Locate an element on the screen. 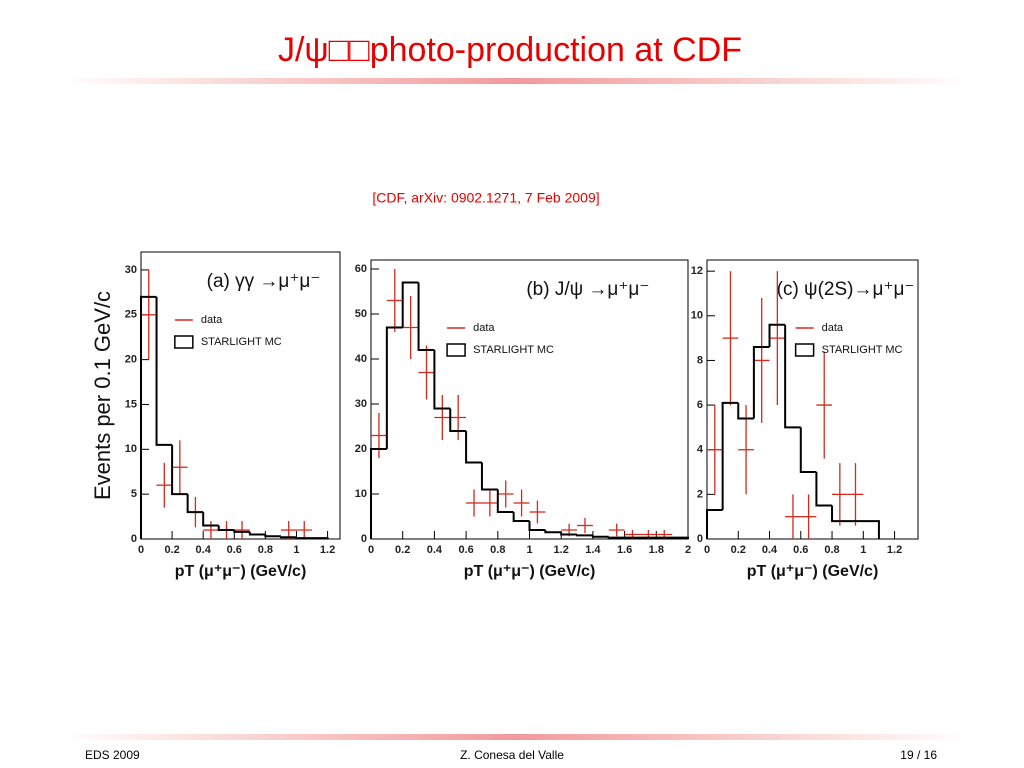 Image resolution: width=1024 pixels, height=768 pixels. footer-left: EDS 2009 is located at coordinates (112, 755).